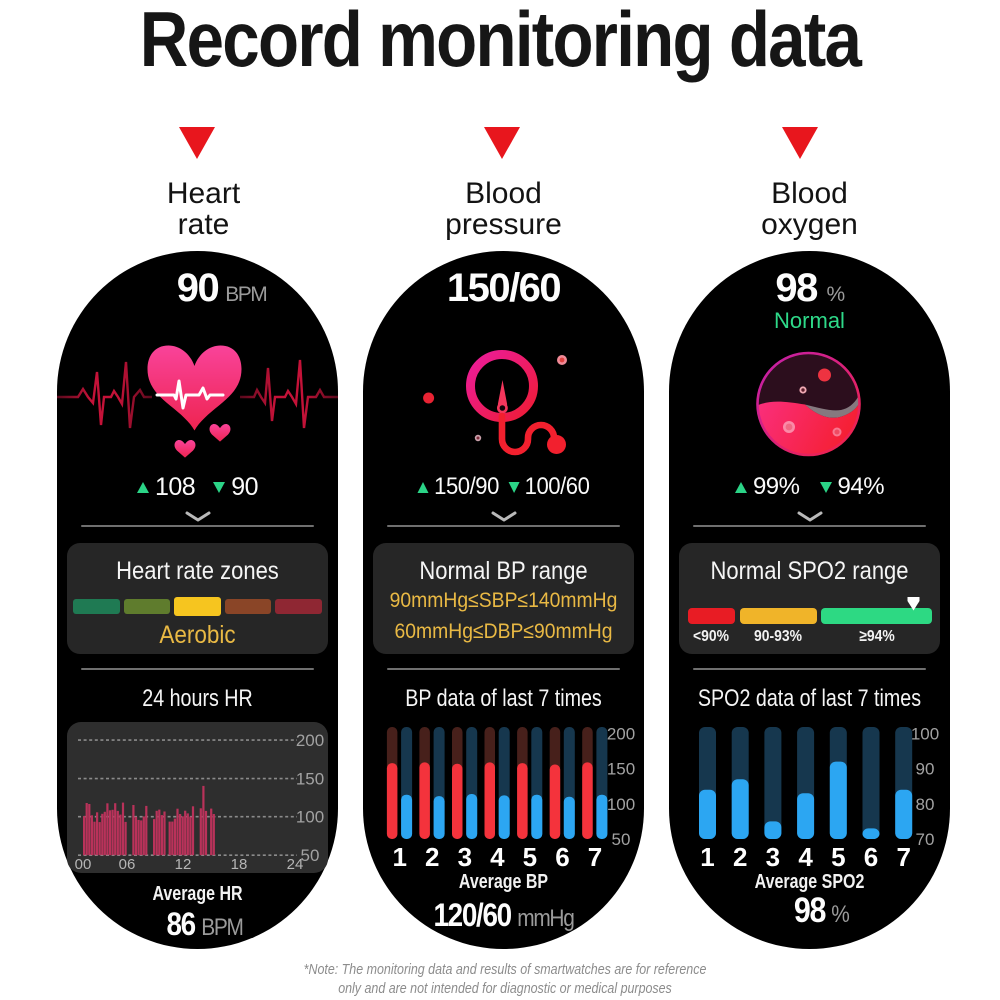  Describe the element at coordinates (925, 839) in the screenshot. I see `svg-text: 70` at that location.